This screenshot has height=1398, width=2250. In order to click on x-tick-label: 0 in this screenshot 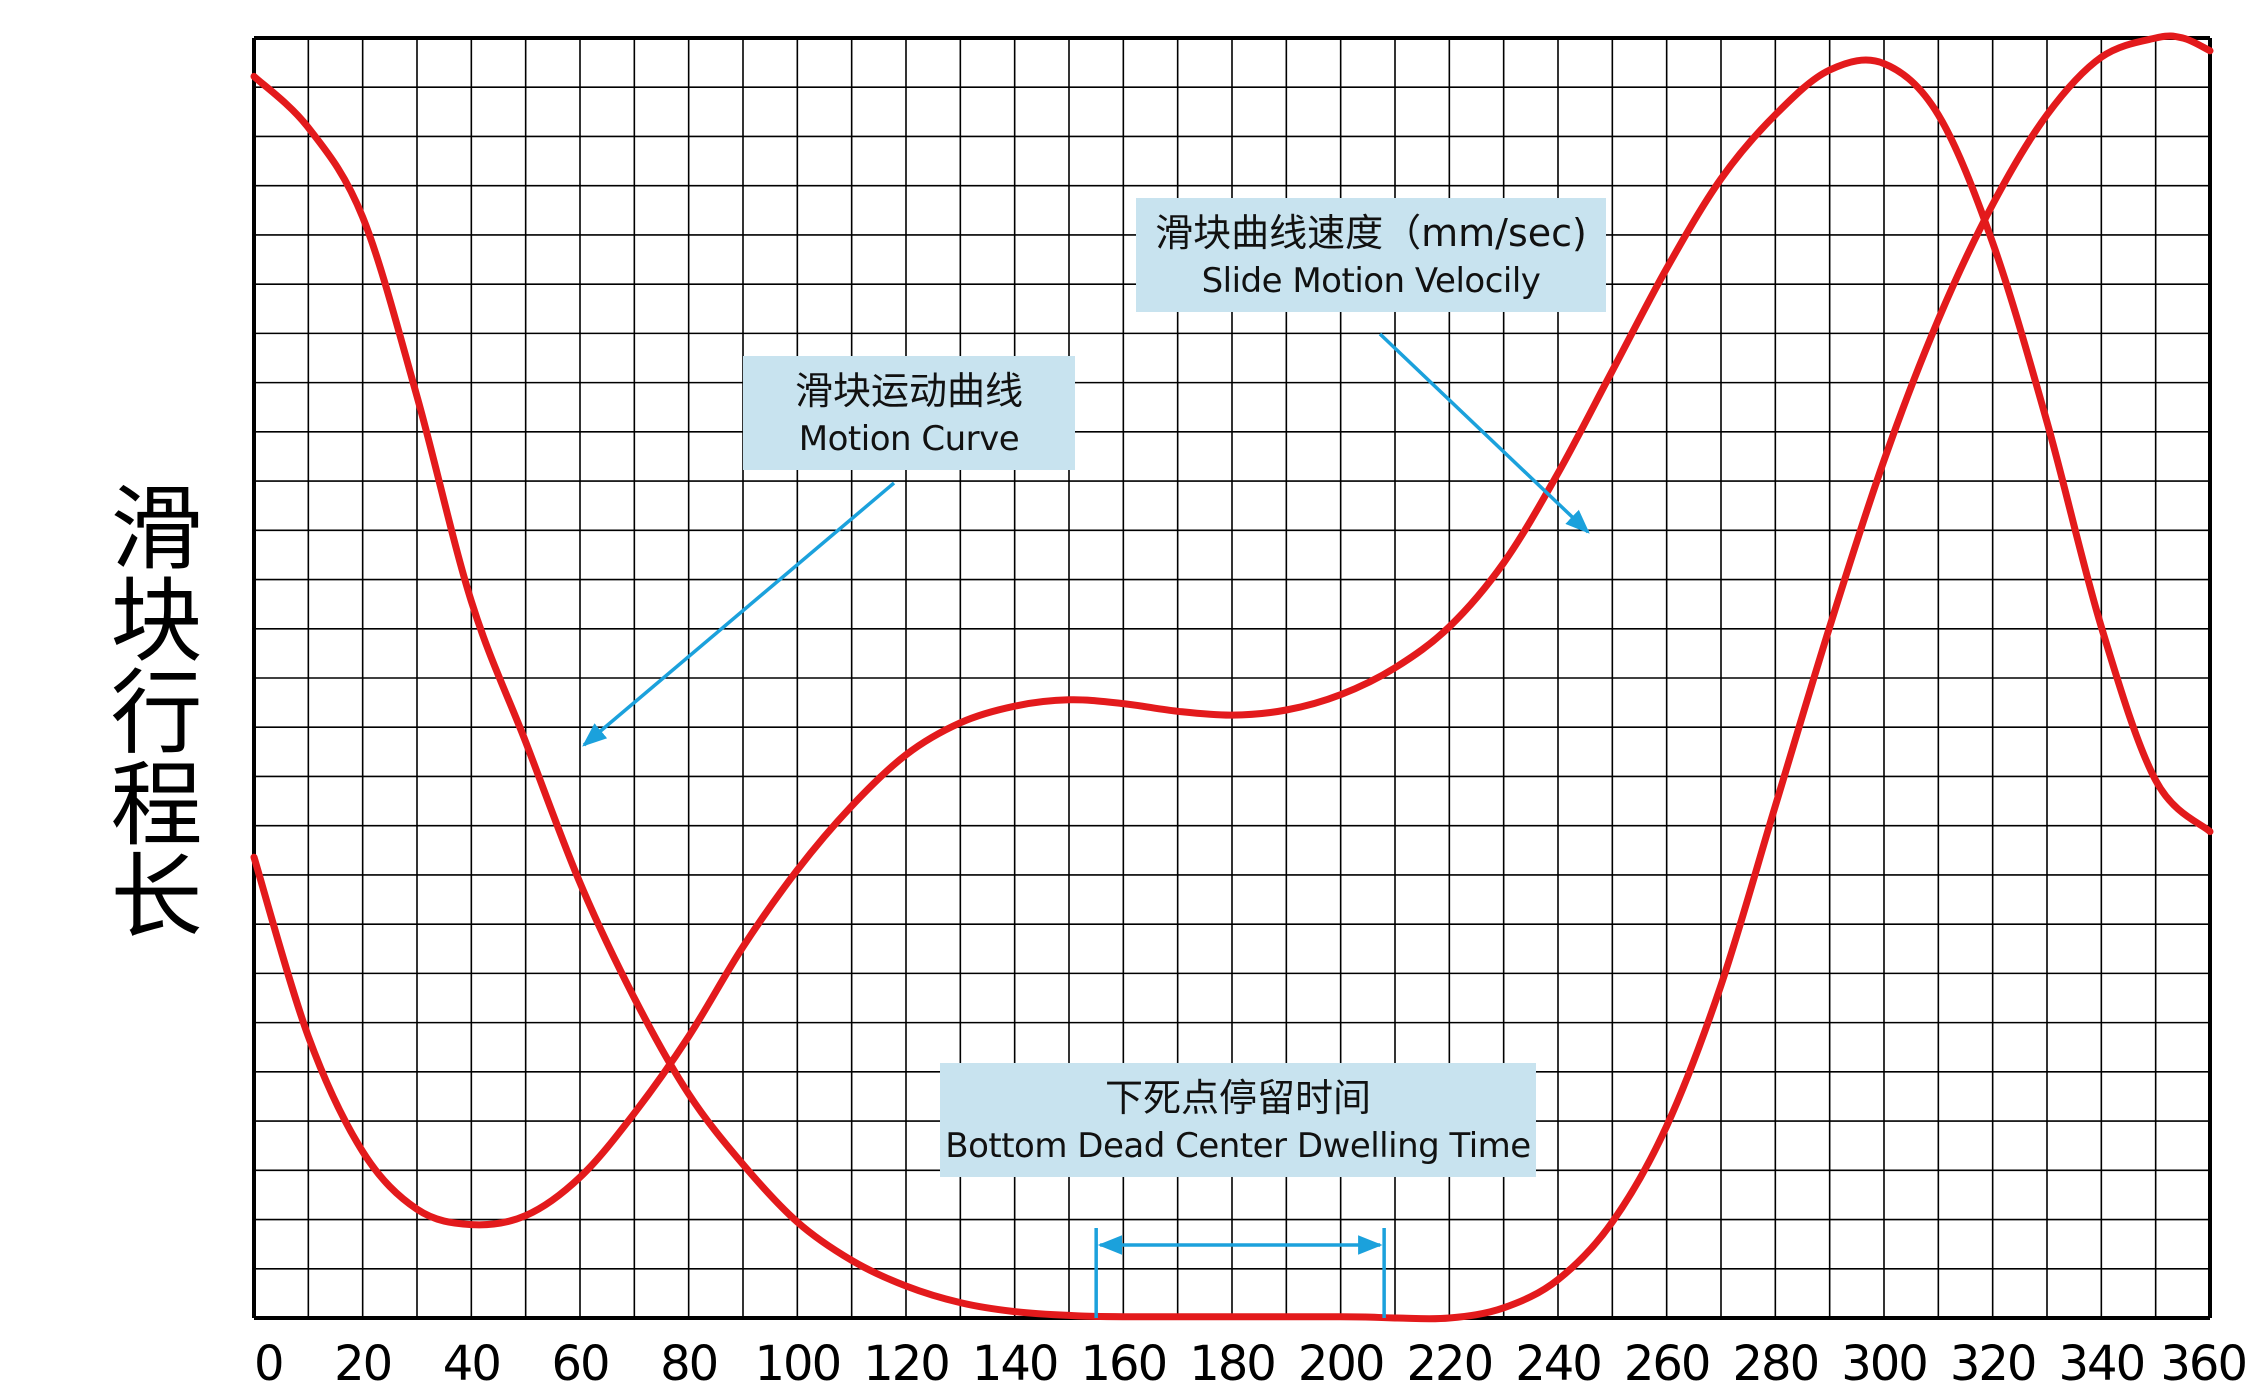, I will do `click(268, 1364)`.